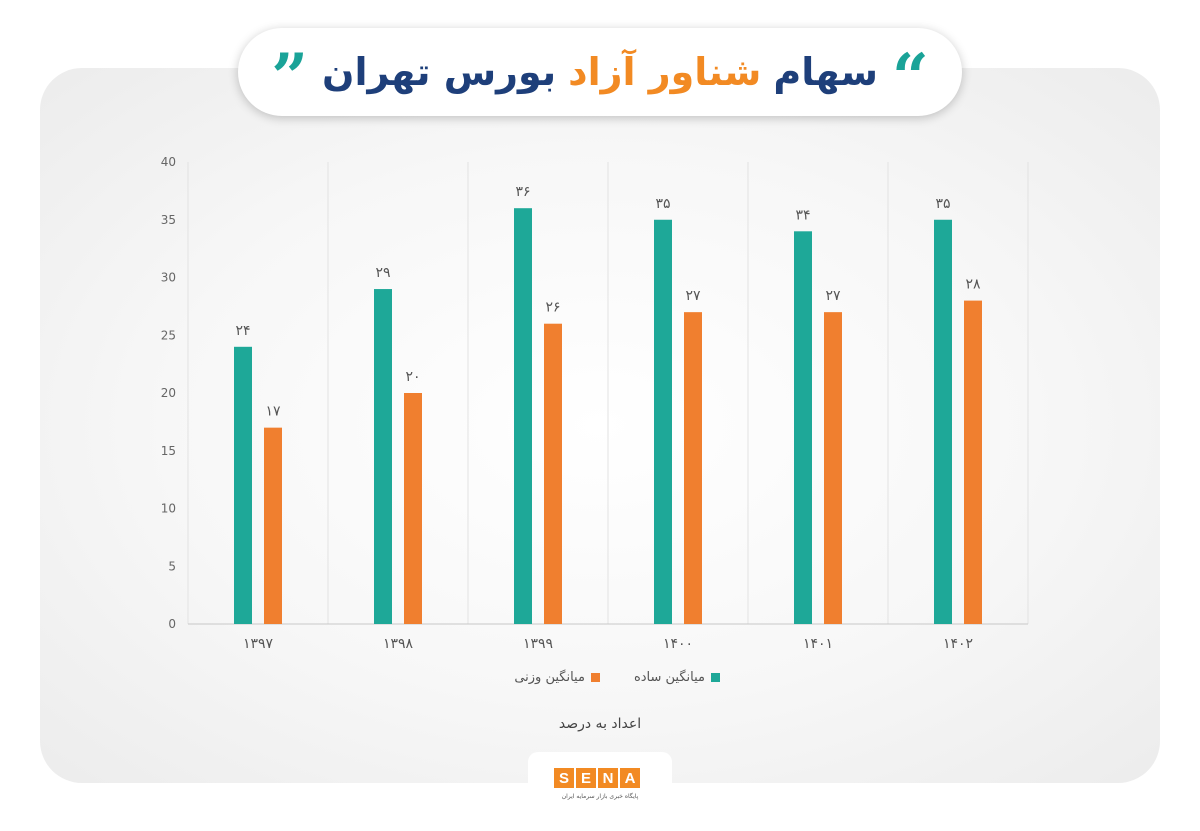 The image size is (1200, 831). Describe the element at coordinates (958, 644) in the screenshot. I see `x-tick-label: ۱۴۰۲` at that location.